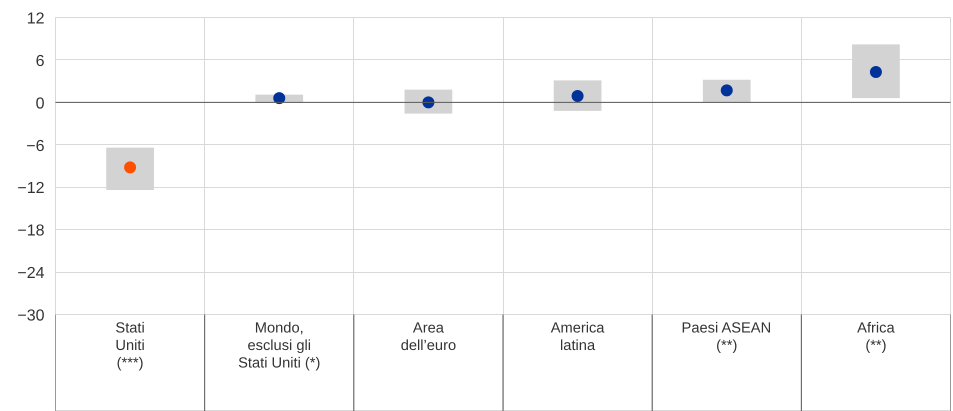 The height and width of the screenshot is (411, 953). Describe the element at coordinates (31, 189) in the screenshot. I see `y-tick-label: −12` at that location.